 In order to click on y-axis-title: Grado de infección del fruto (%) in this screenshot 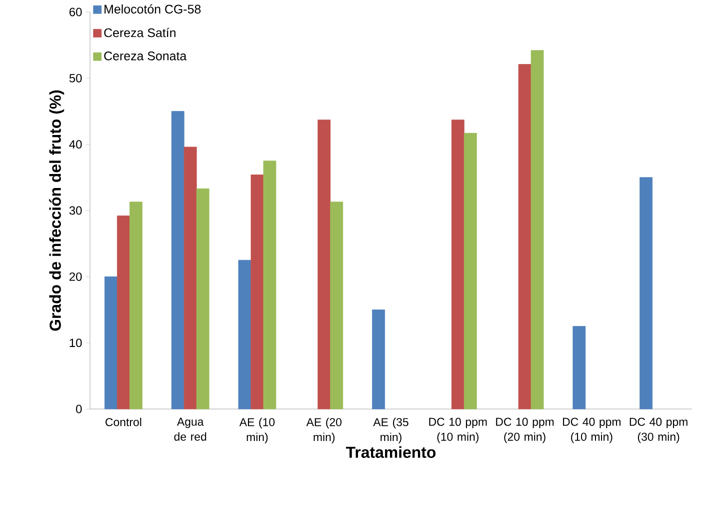, I will do `click(56, 210)`.